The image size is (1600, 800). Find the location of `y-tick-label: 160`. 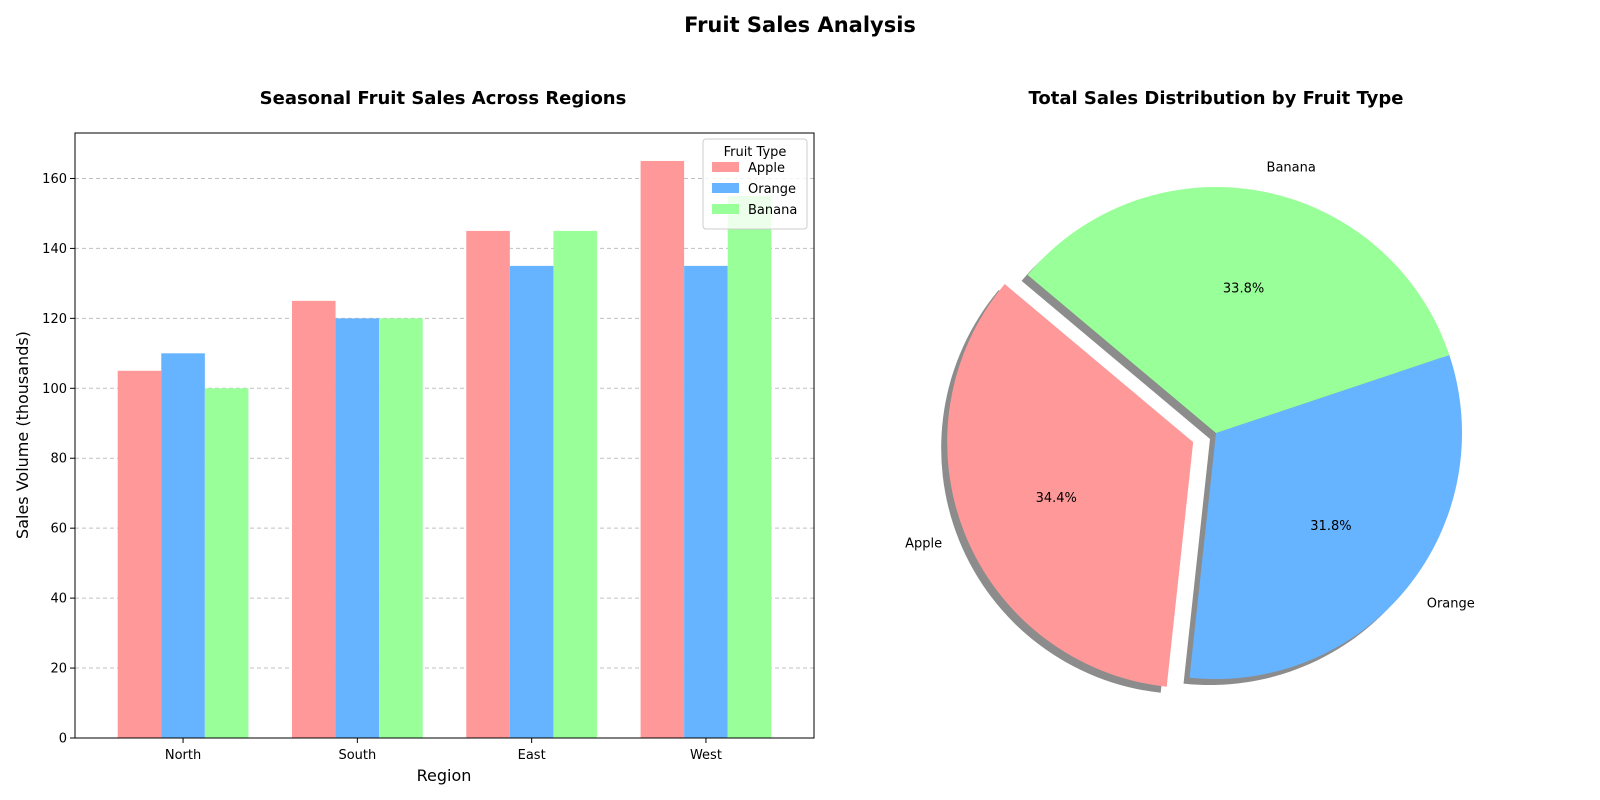

y-tick-label: 160 is located at coordinates (54, 179).